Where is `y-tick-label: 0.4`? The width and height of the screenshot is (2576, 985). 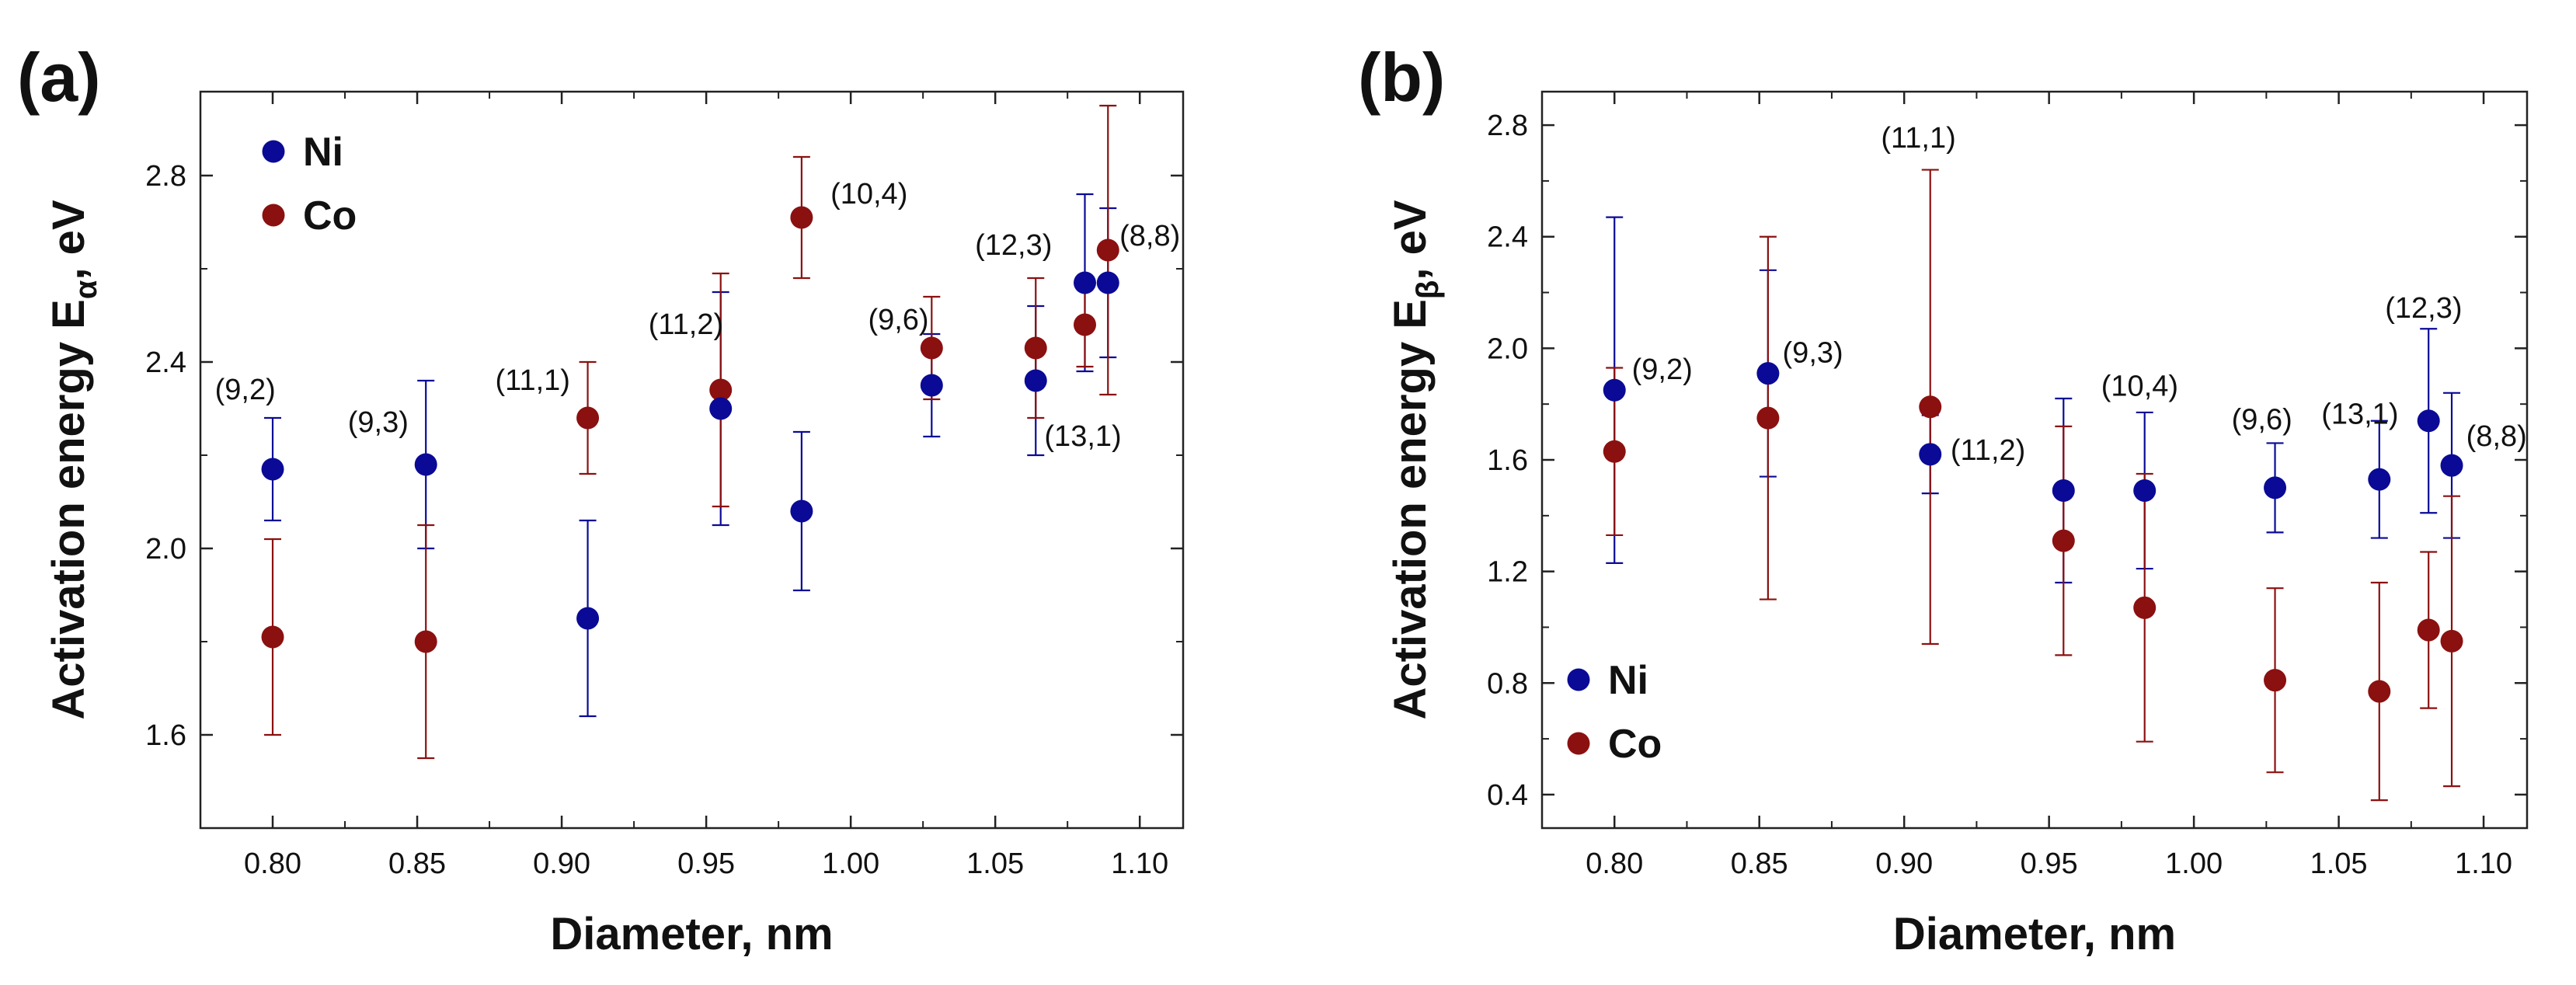
y-tick-label: 0.4 is located at coordinates (1507, 796).